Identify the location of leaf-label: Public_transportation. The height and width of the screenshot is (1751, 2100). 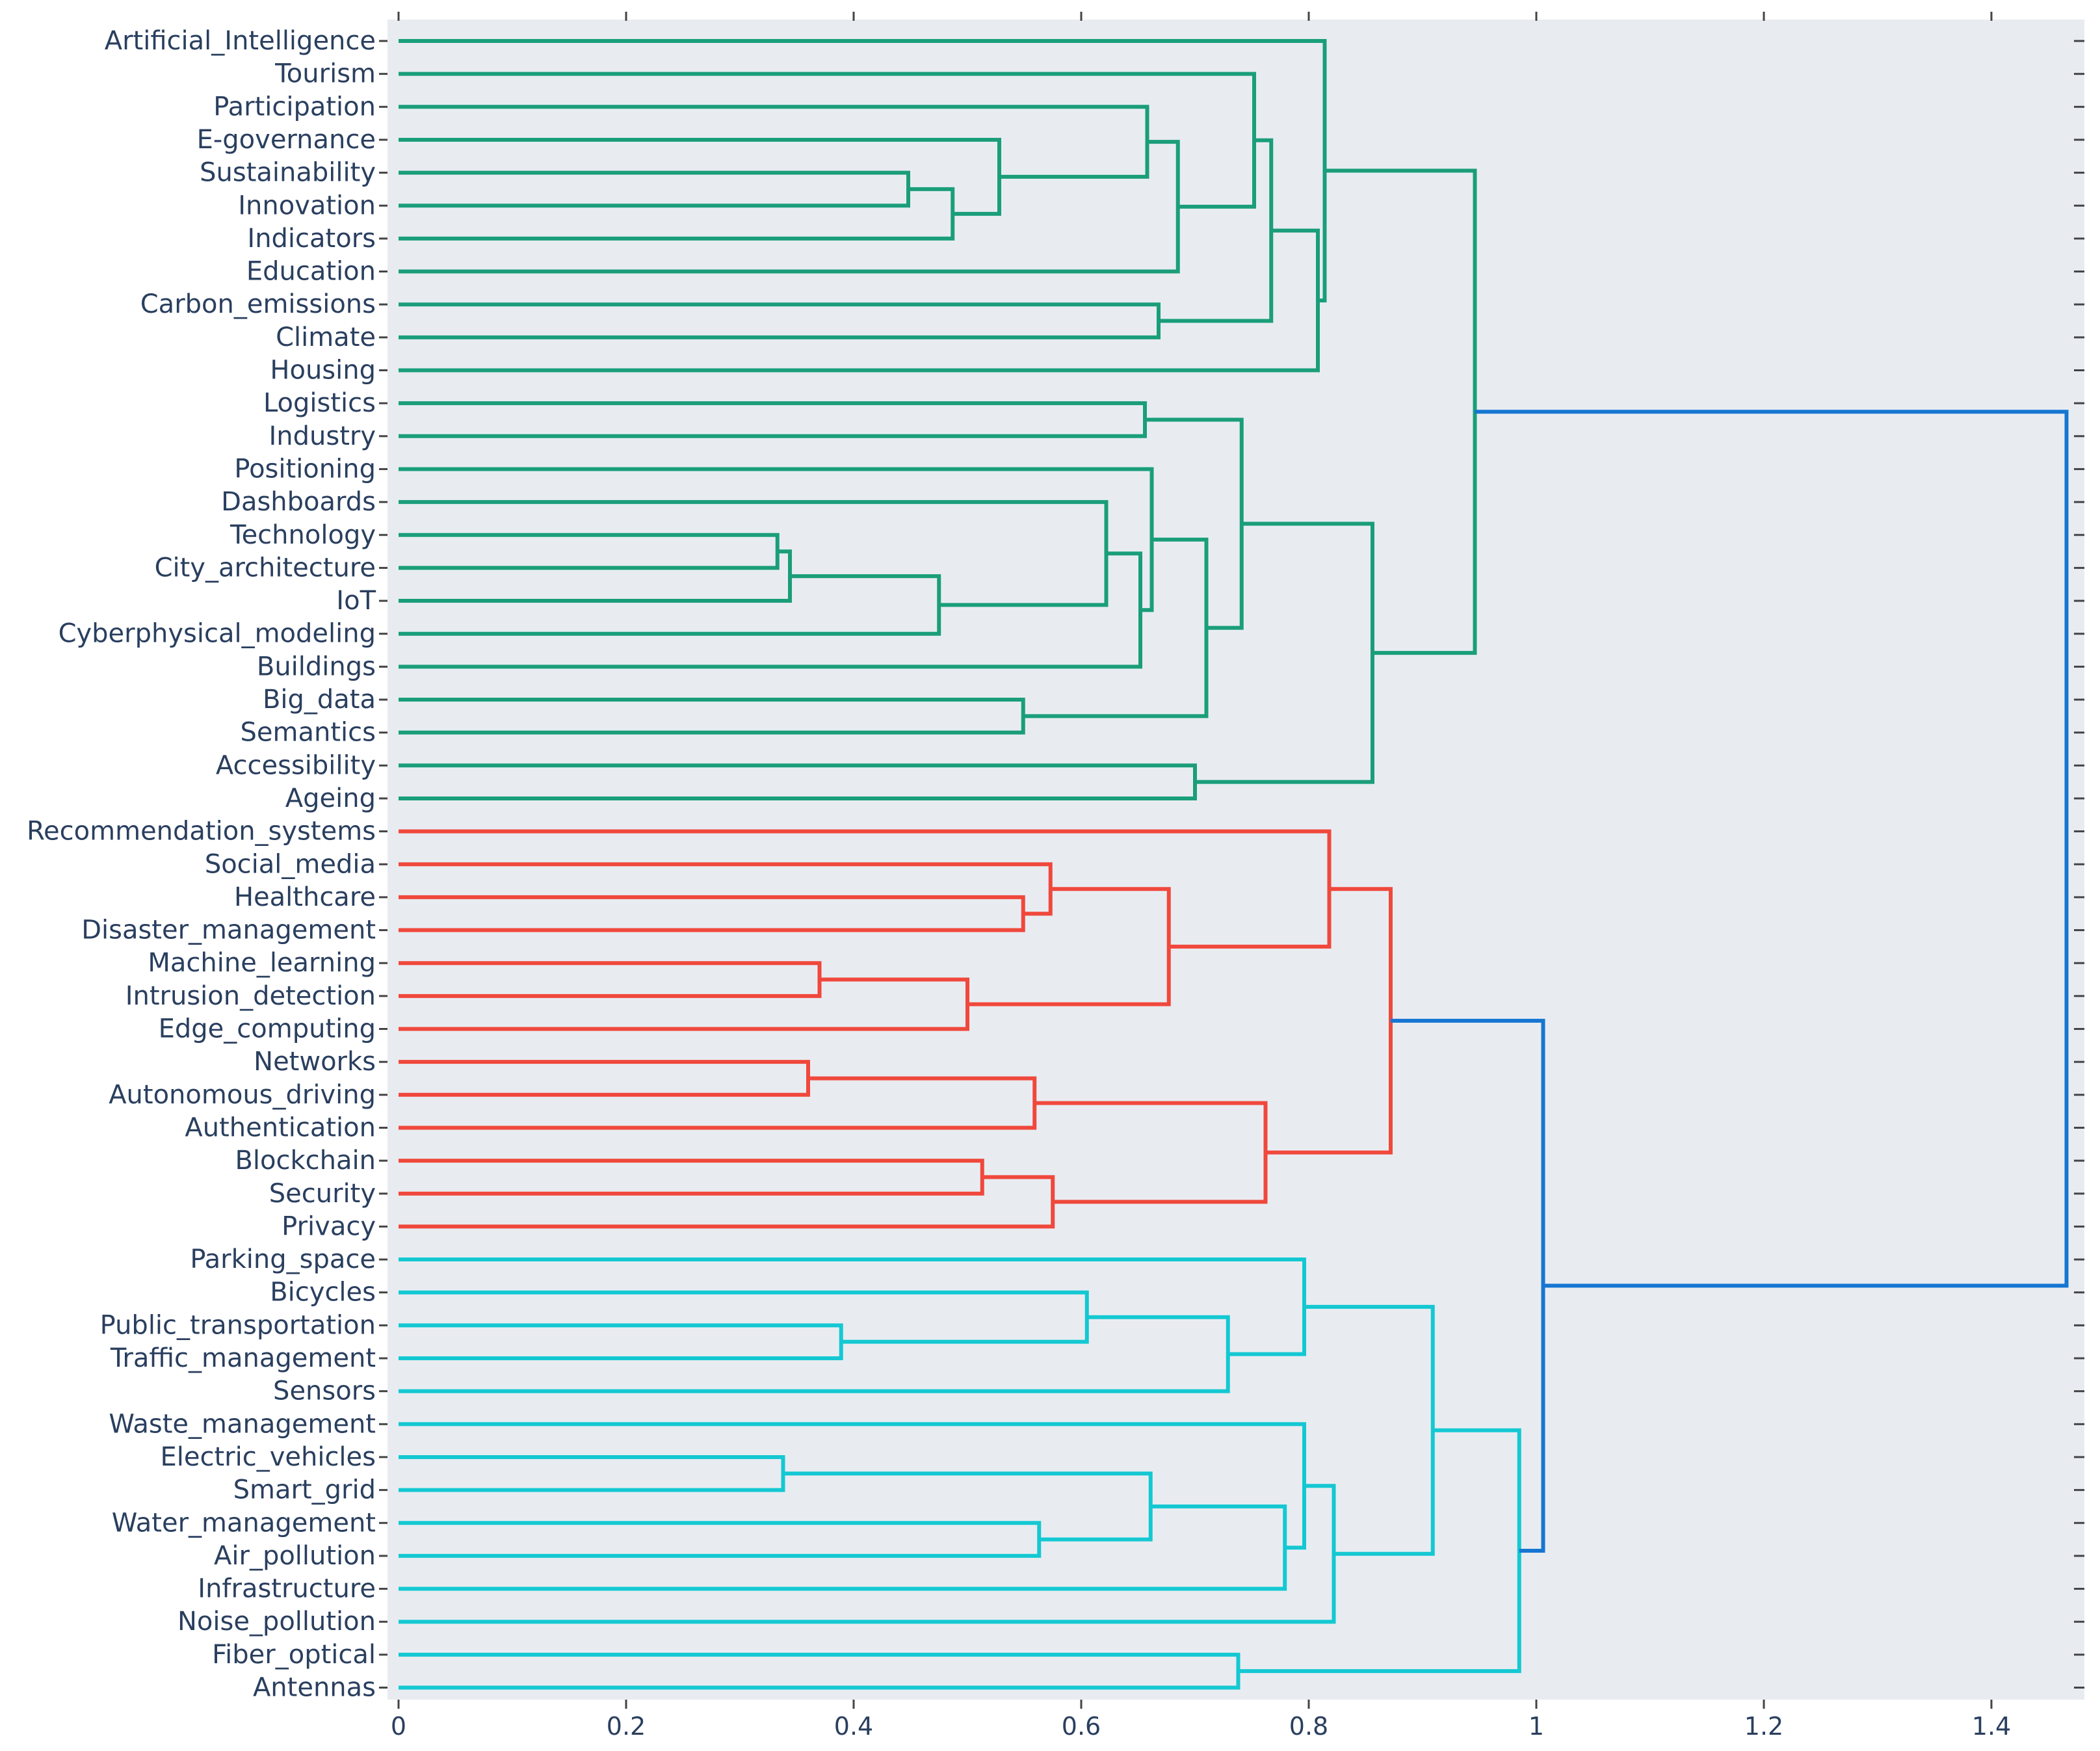
(238, 1325).